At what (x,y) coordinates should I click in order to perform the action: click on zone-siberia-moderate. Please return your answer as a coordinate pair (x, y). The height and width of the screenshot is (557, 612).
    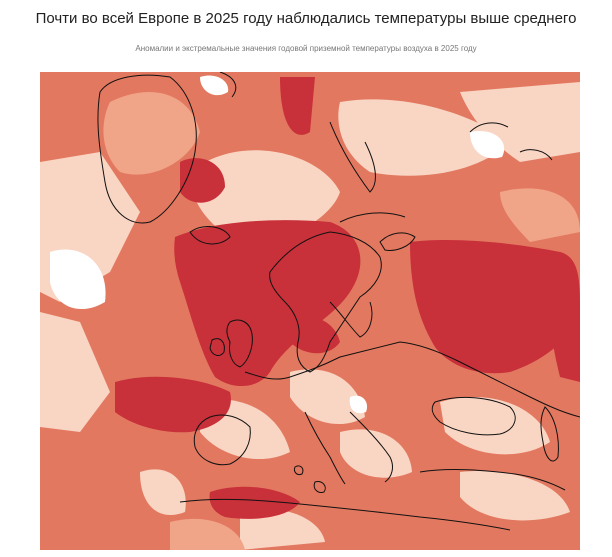
    Looking at the image, I should click on (540, 215).